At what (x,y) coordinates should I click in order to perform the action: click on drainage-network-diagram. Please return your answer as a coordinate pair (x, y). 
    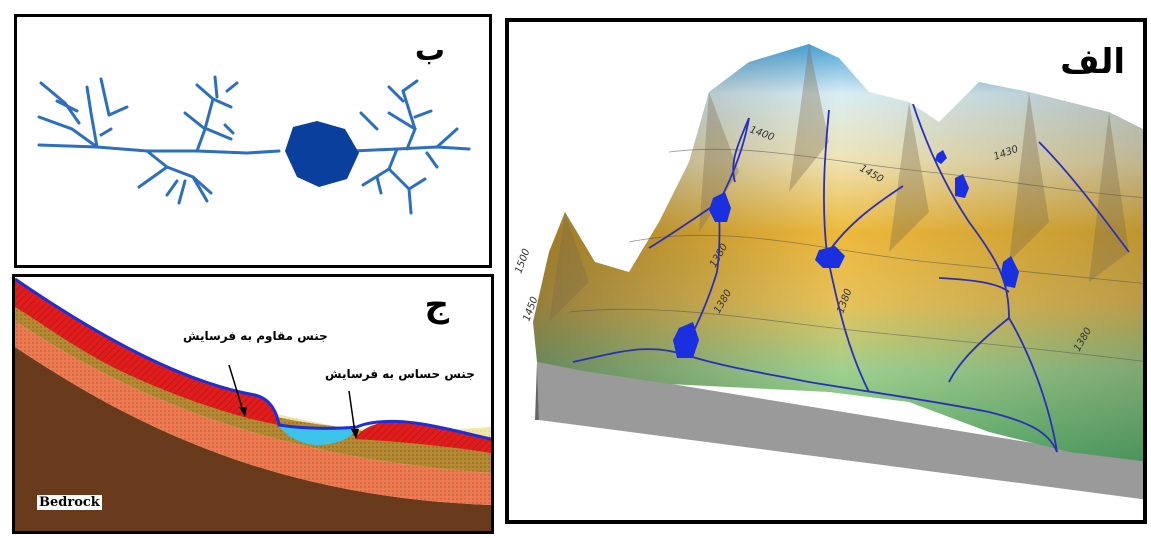
    Looking at the image, I should click on (254, 145).